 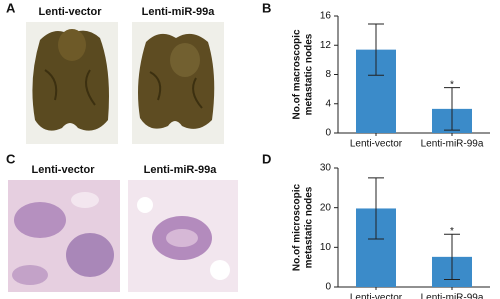 I want to click on y-tick-label: 10, so click(x=326, y=247).